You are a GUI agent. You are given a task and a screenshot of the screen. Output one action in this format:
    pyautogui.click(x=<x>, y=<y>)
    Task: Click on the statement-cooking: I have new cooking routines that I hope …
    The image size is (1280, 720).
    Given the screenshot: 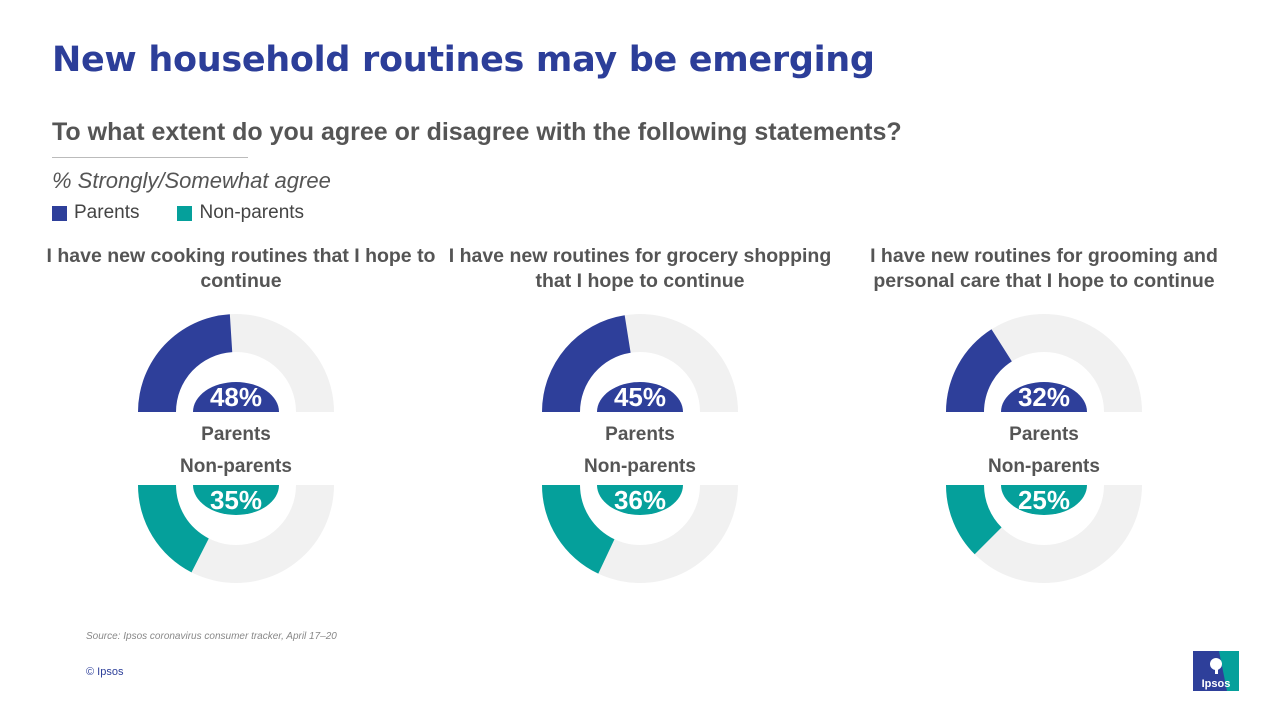 What is the action you would take?
    pyautogui.click(x=241, y=268)
    